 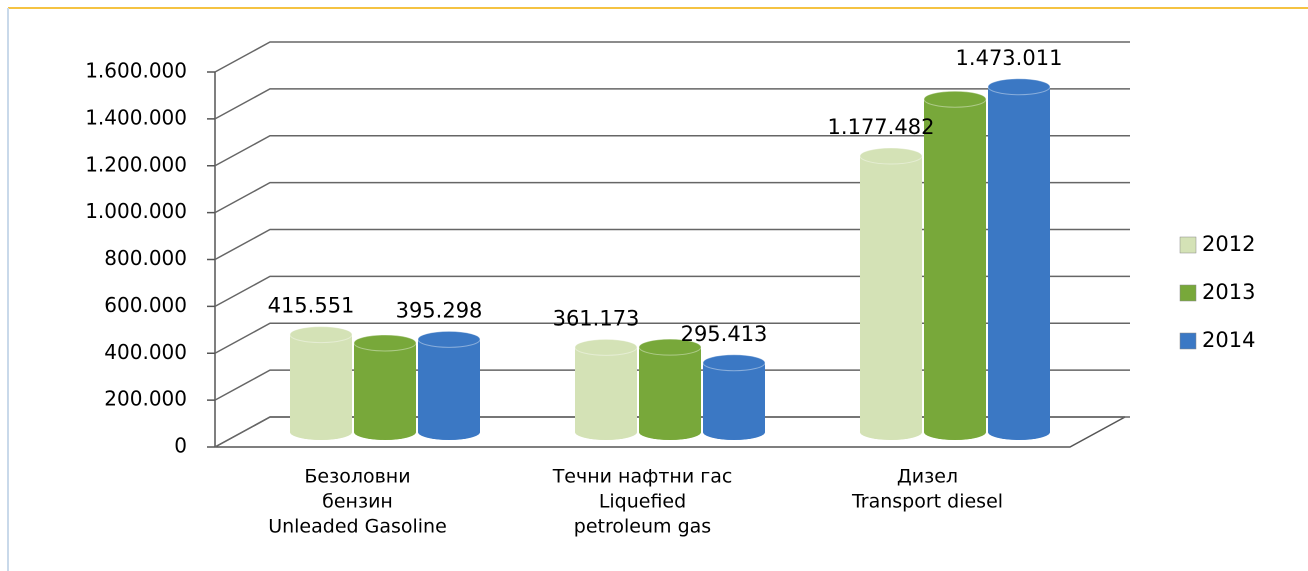 I want to click on y-tick-label: 0, so click(x=180, y=446).